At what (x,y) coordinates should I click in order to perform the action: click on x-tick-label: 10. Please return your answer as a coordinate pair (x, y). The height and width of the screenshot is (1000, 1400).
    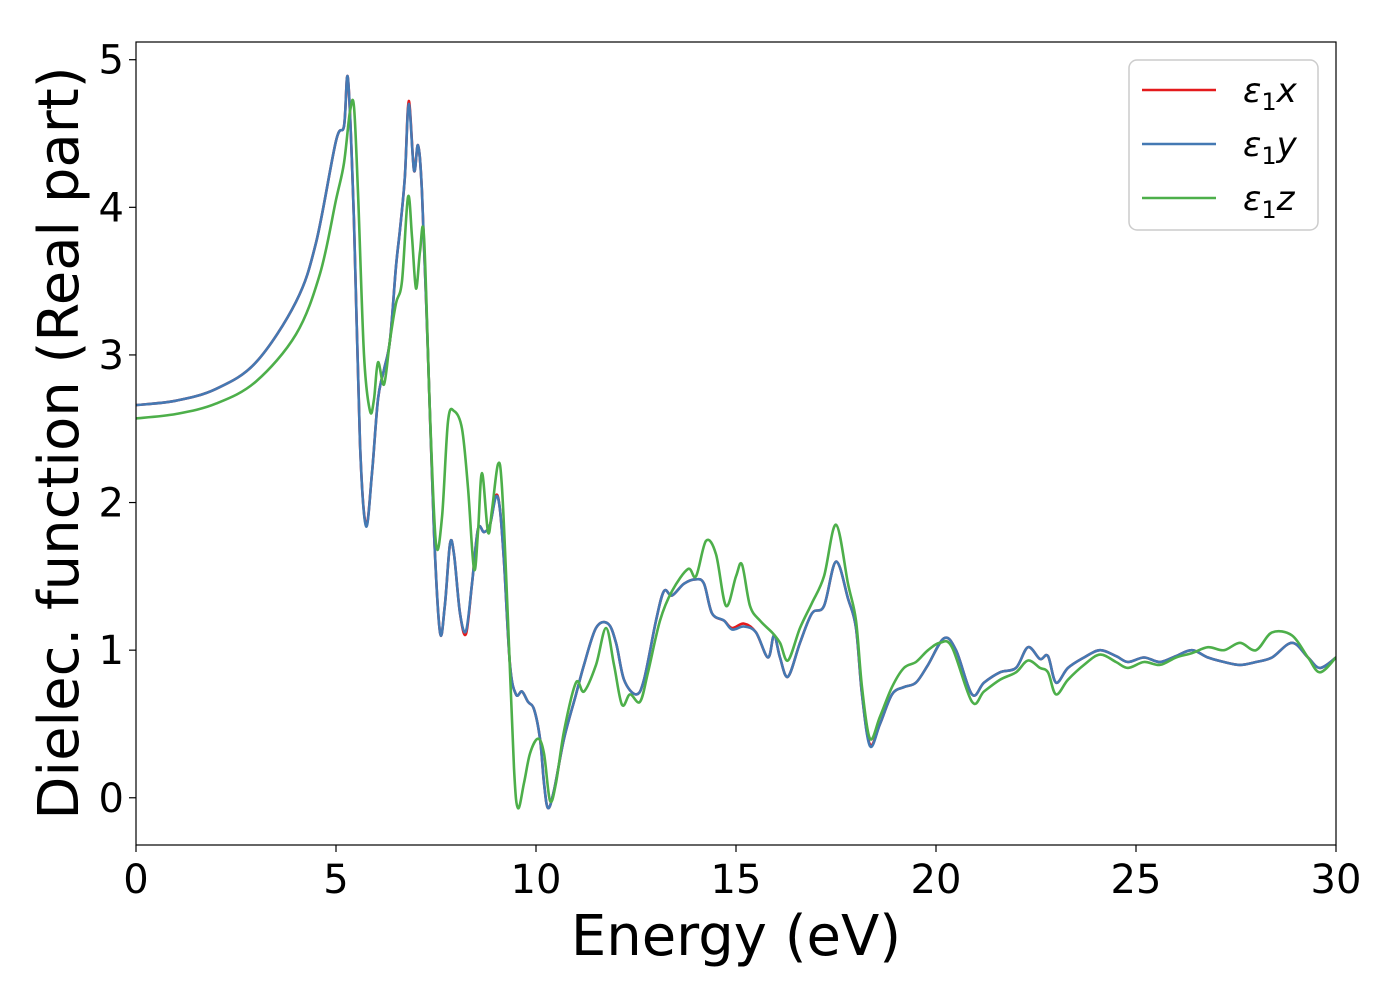
    Looking at the image, I should click on (536, 880).